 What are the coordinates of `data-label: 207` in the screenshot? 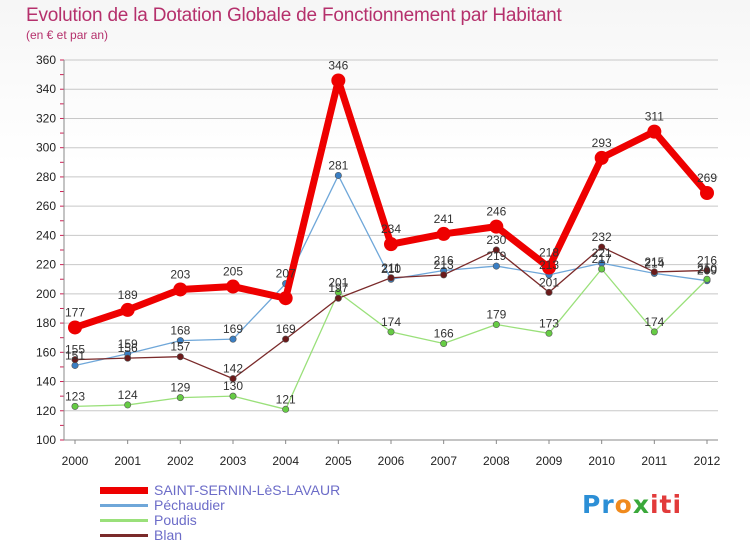 It's located at (286, 274).